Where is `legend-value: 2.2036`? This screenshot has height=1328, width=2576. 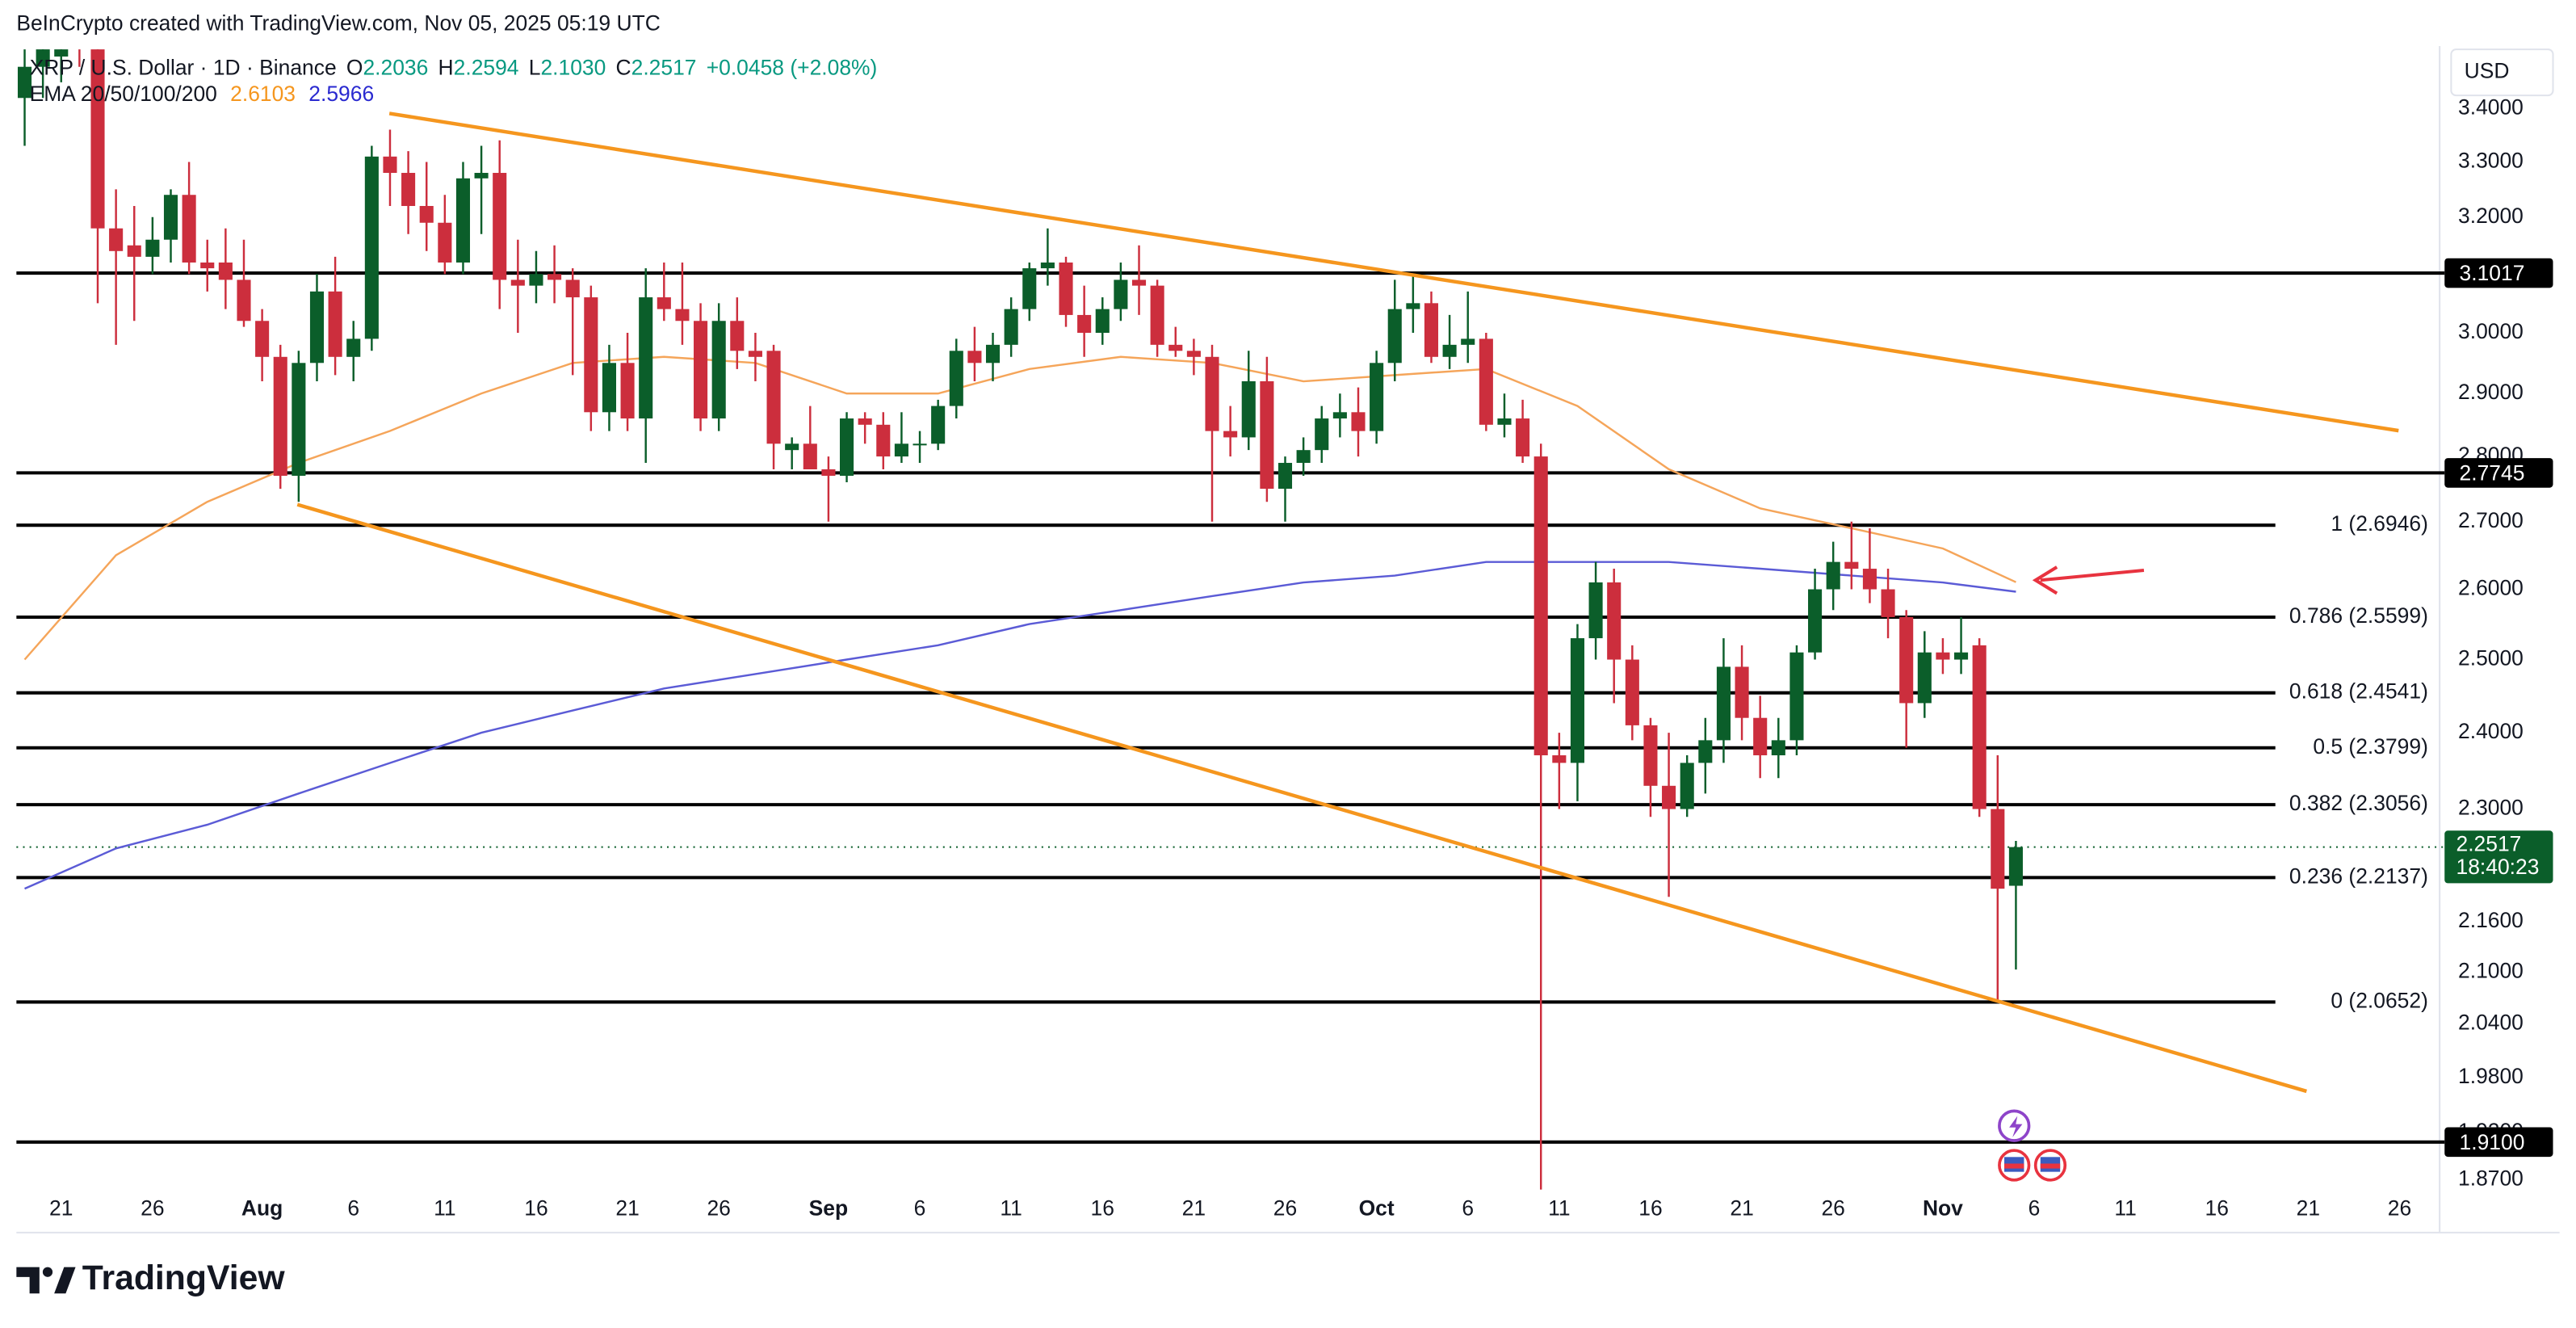 legend-value: 2.2036 is located at coordinates (395, 68).